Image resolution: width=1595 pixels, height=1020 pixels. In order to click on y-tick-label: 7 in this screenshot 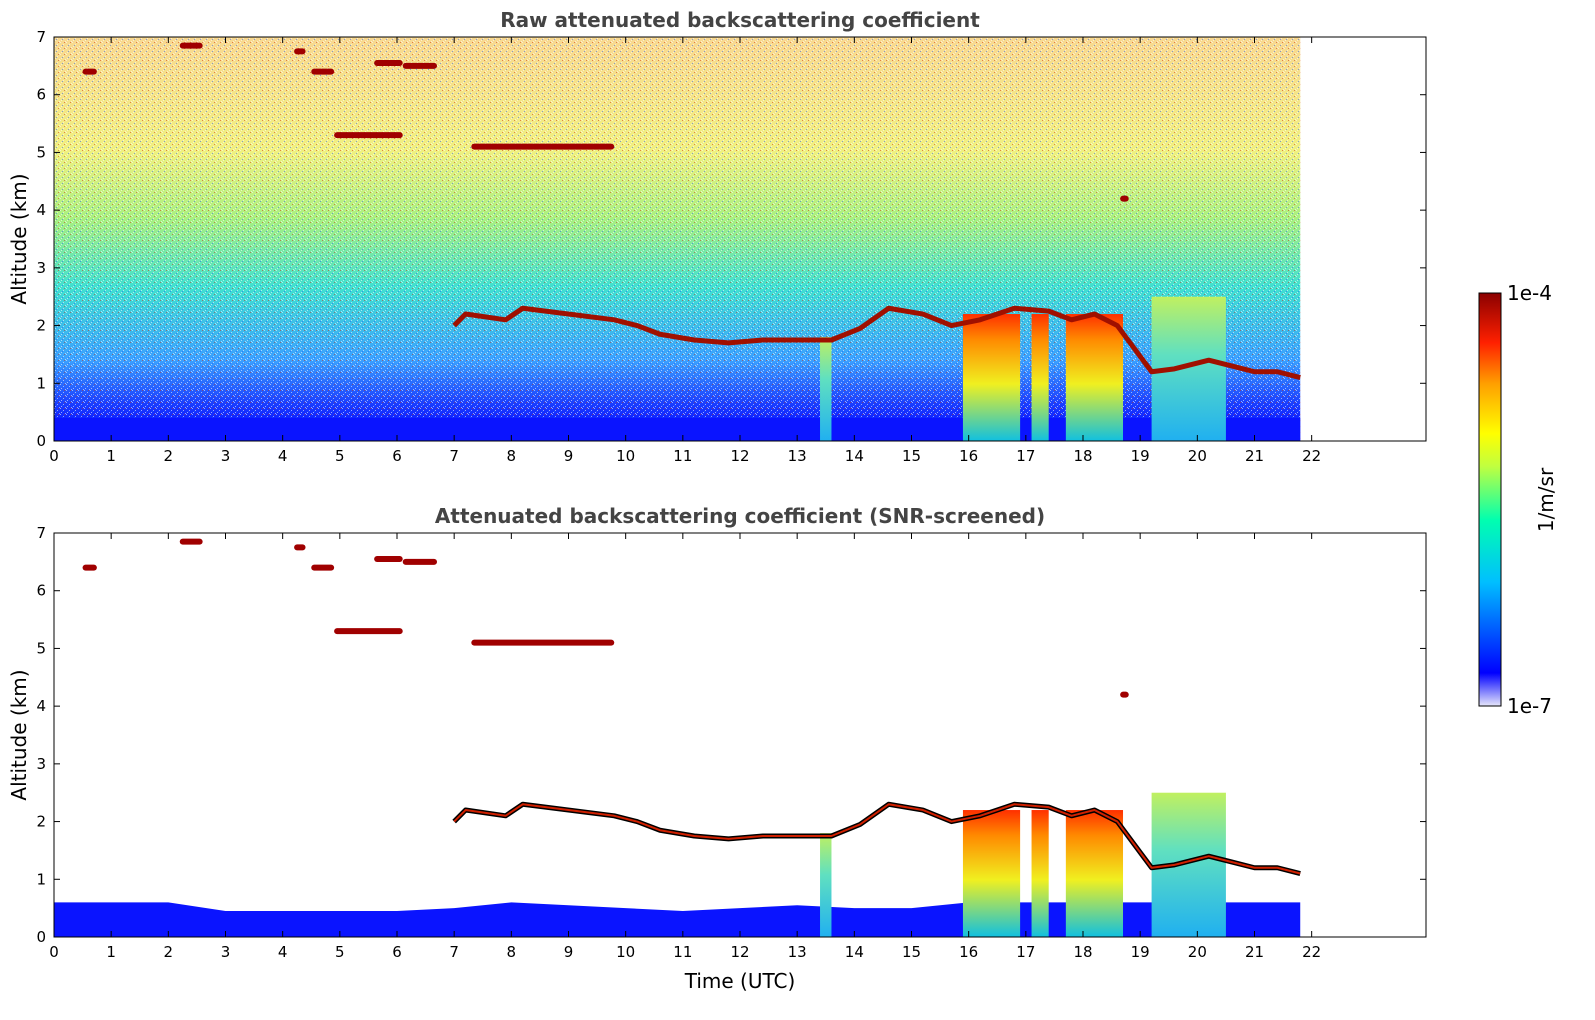, I will do `click(41, 37)`.